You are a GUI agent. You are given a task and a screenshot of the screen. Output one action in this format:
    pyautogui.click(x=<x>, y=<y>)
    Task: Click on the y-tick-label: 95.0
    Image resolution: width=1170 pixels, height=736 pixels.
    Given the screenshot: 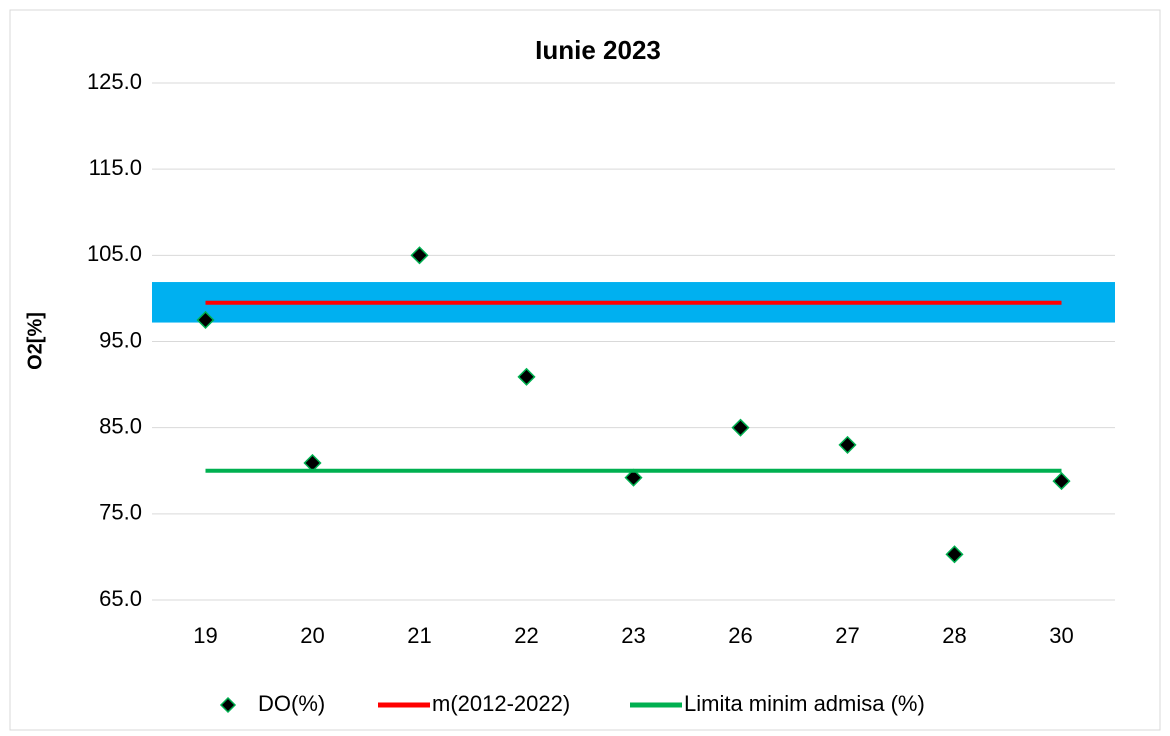 What is the action you would take?
    pyautogui.click(x=120, y=339)
    